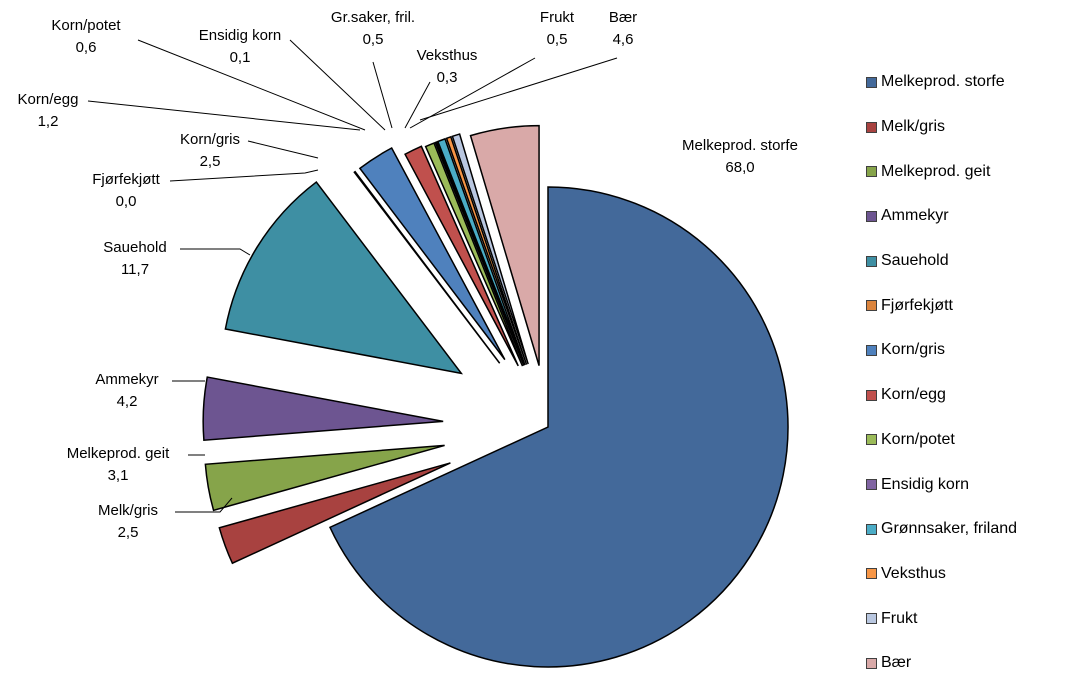 Image resolution: width=1088 pixels, height=686 pixels. Describe the element at coordinates (740, 145) in the screenshot. I see `slice-label-name: Melkeprod. storfe` at that location.